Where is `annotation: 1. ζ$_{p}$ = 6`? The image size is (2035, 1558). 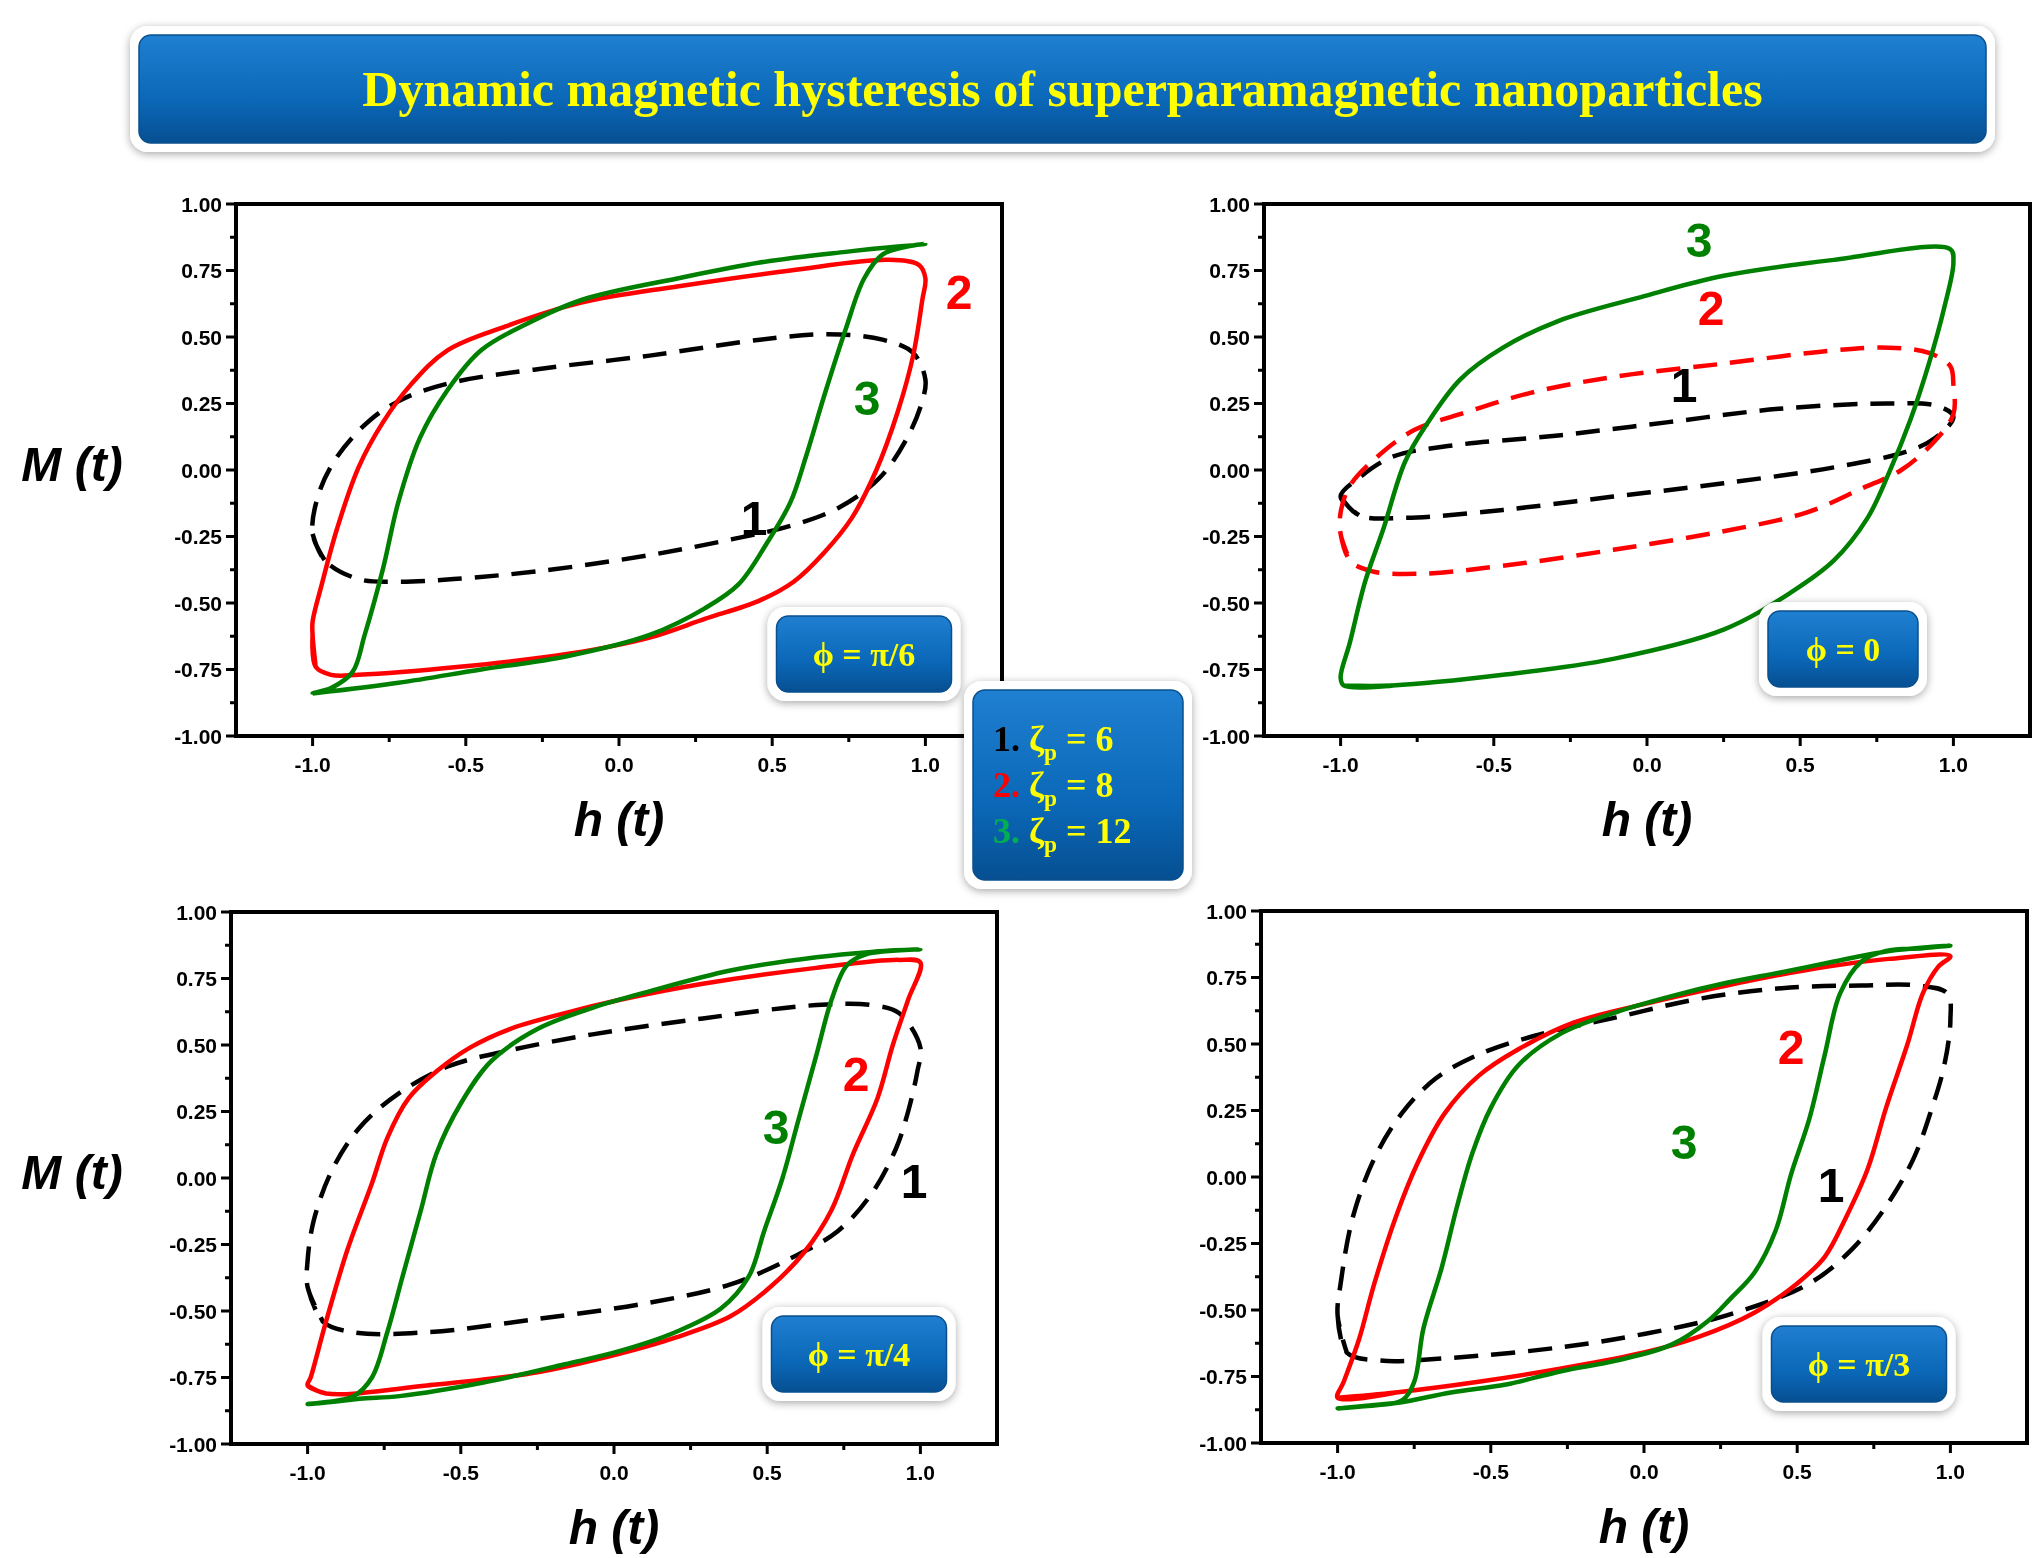 annotation: 1. ζ$_{p}$ = 6 is located at coordinates (1053, 742).